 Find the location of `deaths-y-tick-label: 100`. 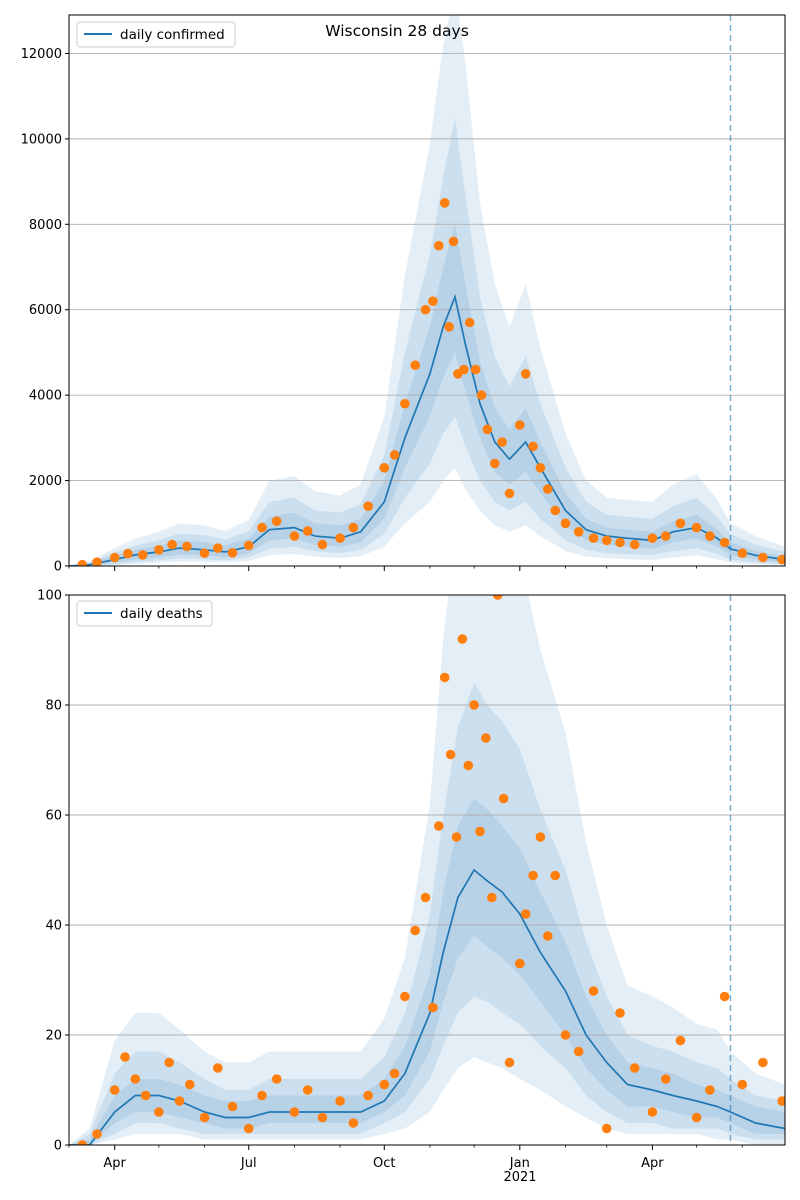

deaths-y-tick-label: 100 is located at coordinates (49, 596).